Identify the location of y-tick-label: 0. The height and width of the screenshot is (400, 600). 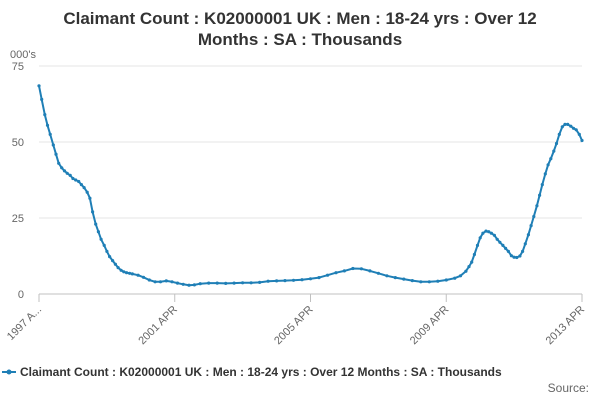
(21, 295).